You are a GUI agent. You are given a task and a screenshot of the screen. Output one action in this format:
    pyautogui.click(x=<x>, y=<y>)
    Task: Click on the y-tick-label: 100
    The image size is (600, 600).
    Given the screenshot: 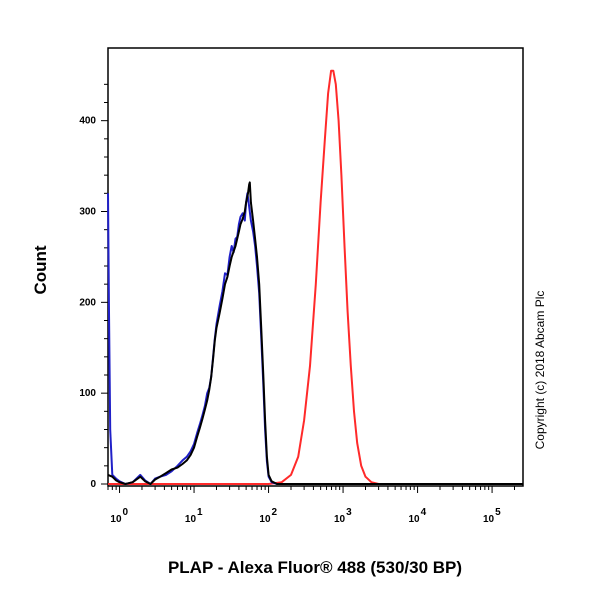 What is the action you would take?
    pyautogui.click(x=87, y=393)
    